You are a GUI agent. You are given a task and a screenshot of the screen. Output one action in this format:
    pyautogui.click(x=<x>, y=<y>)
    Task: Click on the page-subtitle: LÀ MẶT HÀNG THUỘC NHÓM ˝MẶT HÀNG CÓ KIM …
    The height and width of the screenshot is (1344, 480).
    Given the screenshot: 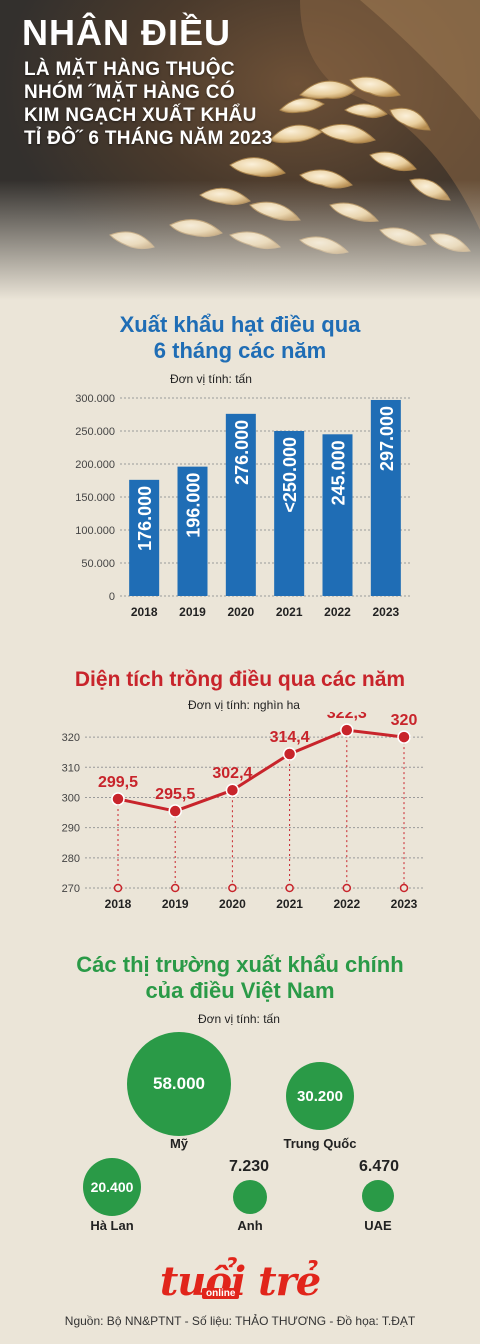 What is the action you would take?
    pyautogui.click(x=174, y=104)
    